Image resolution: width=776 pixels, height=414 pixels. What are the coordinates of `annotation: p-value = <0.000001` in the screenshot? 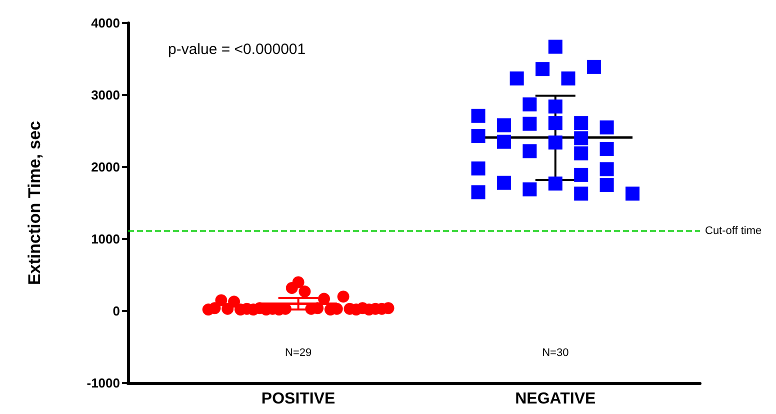 It's located at (237, 49).